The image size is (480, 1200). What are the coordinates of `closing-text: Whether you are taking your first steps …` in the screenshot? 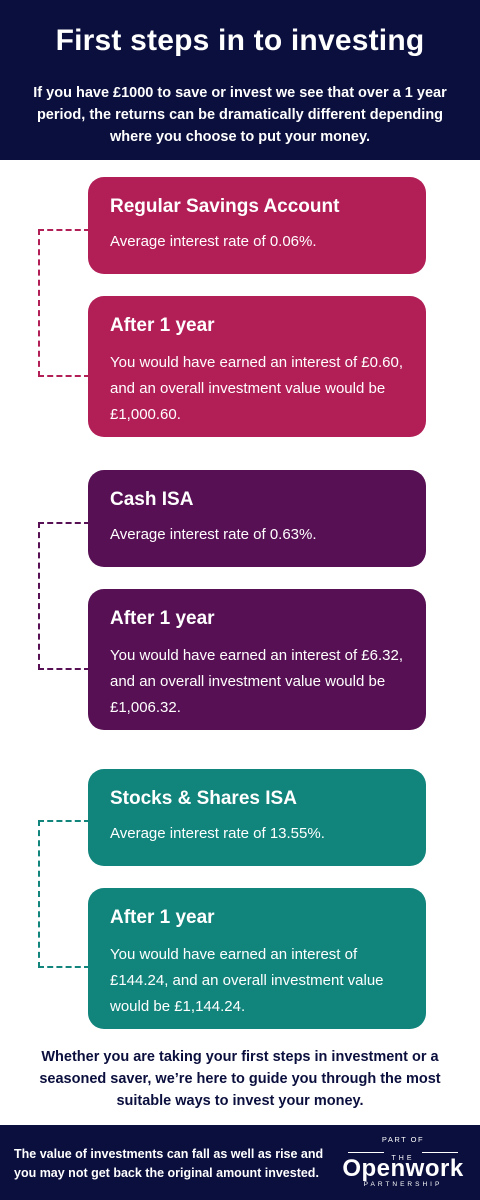 It's located at (240, 1079).